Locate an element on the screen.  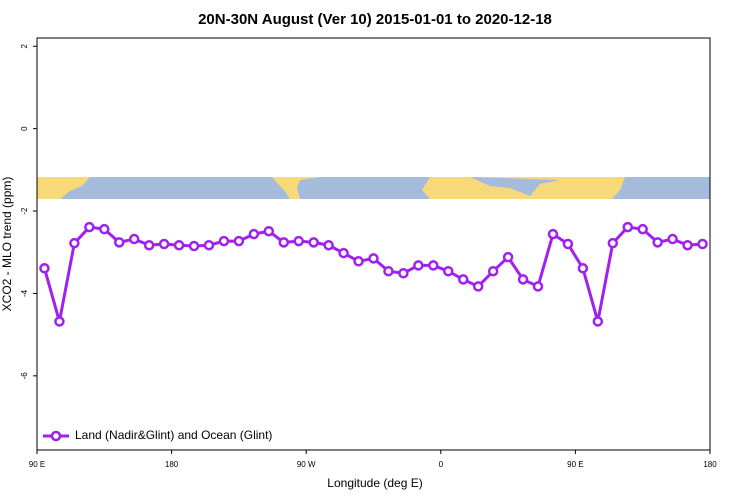
legend: Land (Nadir&Glint) and Ocean (Glint) is located at coordinates (157, 435).